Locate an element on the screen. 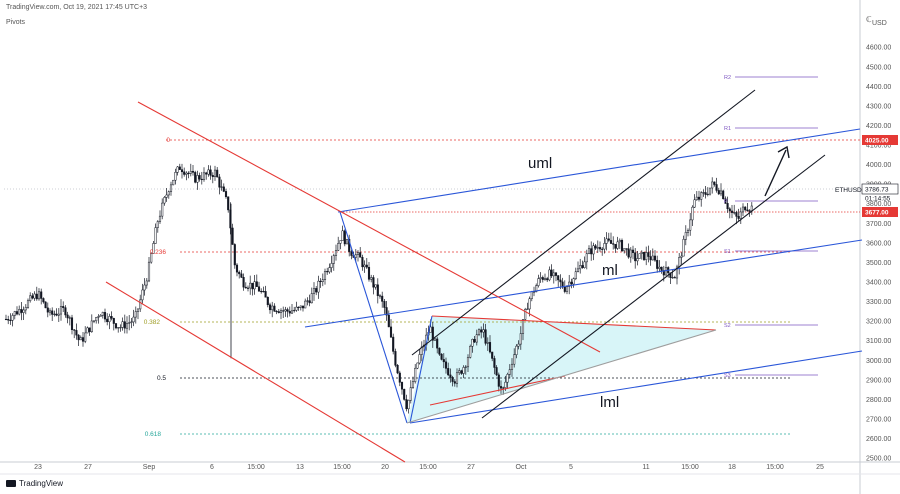 The height and width of the screenshot is (494, 900). triangle-lower-side is located at coordinates (497, 390).